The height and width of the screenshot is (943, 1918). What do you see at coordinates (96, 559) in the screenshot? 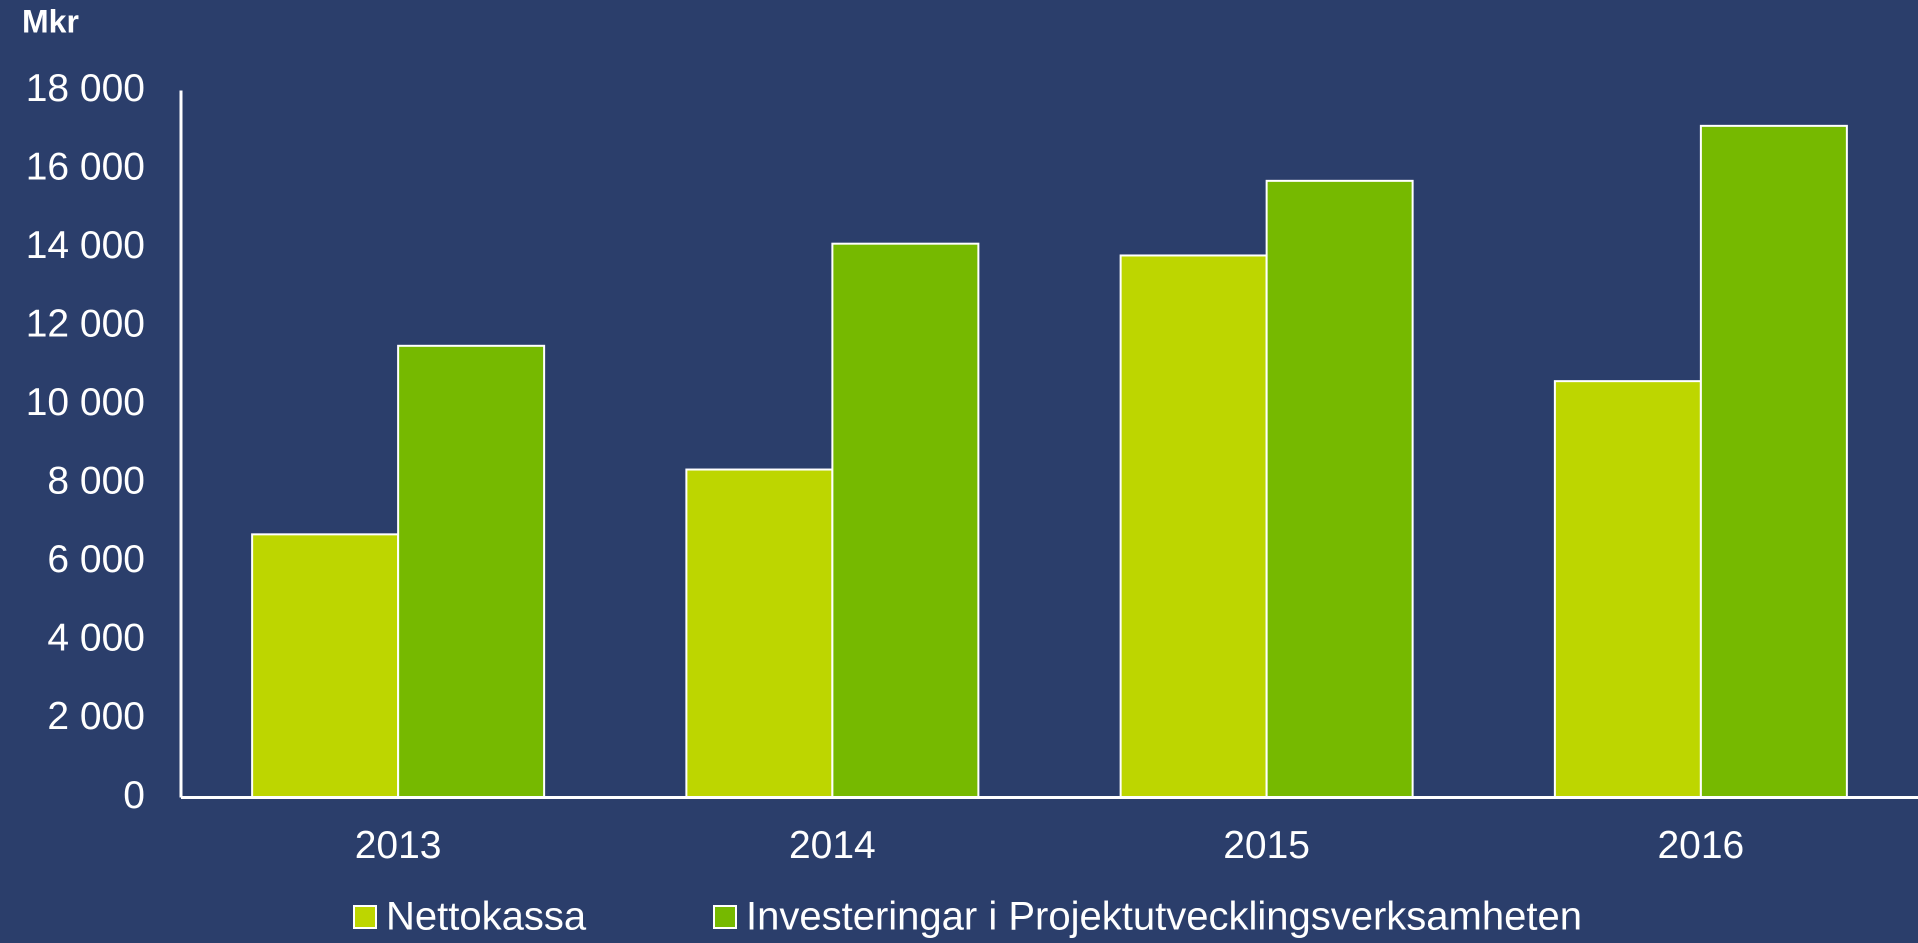
I see `y-tick-label: 6 000` at bounding box center [96, 559].